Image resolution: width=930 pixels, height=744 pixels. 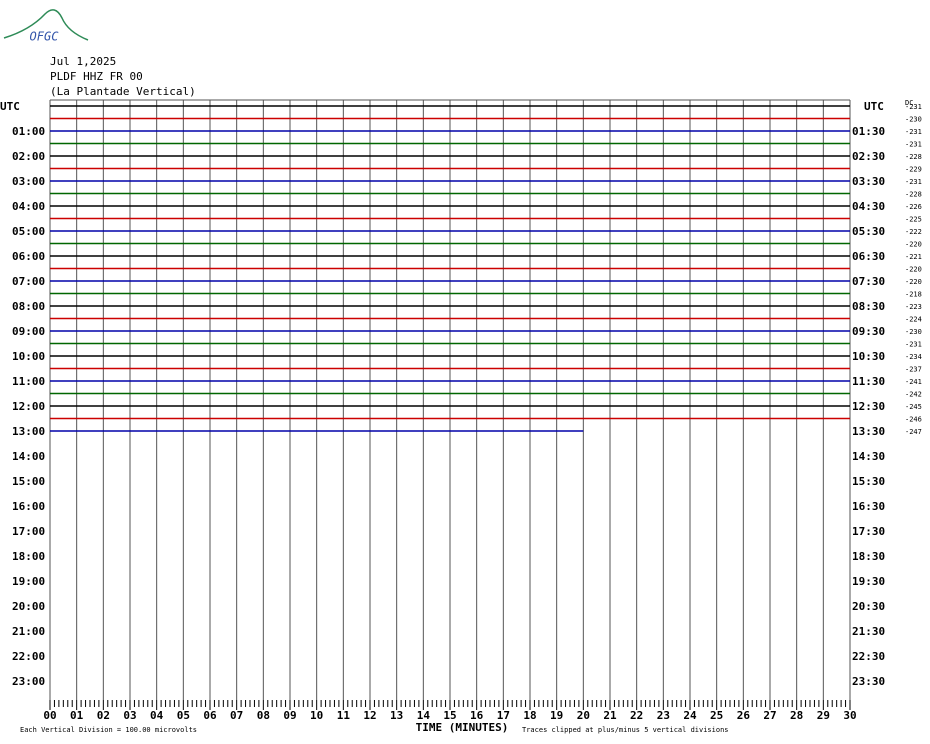 What do you see at coordinates (636, 715) in the screenshot?
I see `x-tick-label: 22` at bounding box center [636, 715].